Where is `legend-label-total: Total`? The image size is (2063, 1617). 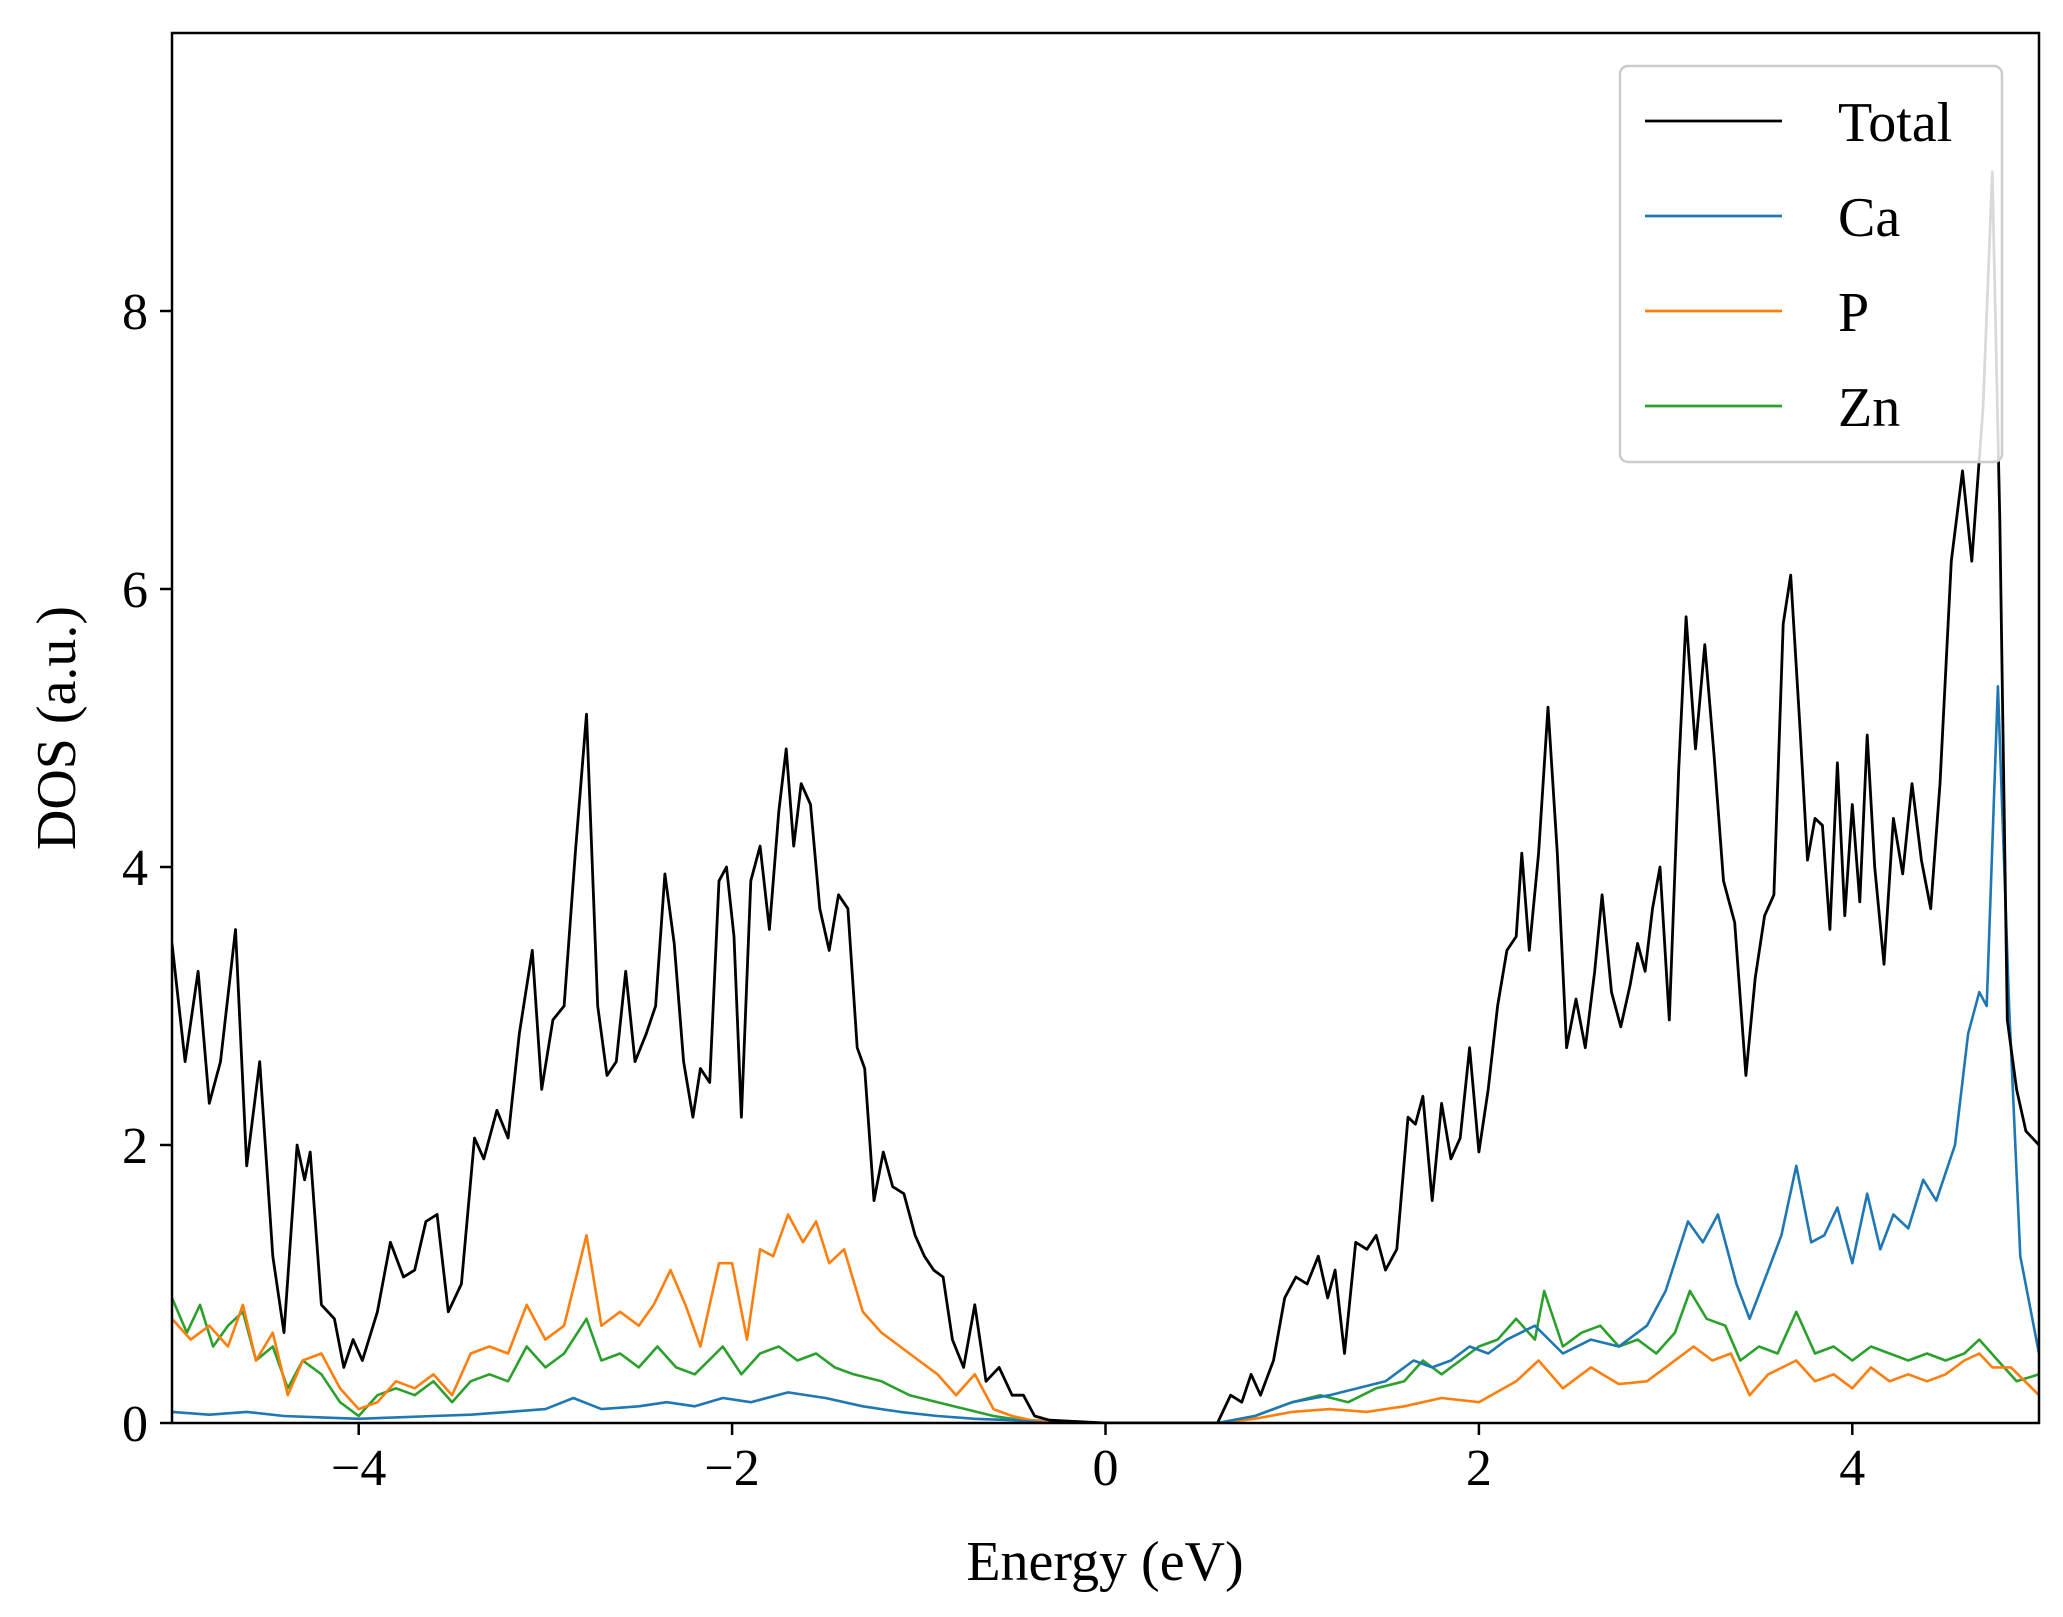
legend-label-total: Total is located at coordinates (1895, 123).